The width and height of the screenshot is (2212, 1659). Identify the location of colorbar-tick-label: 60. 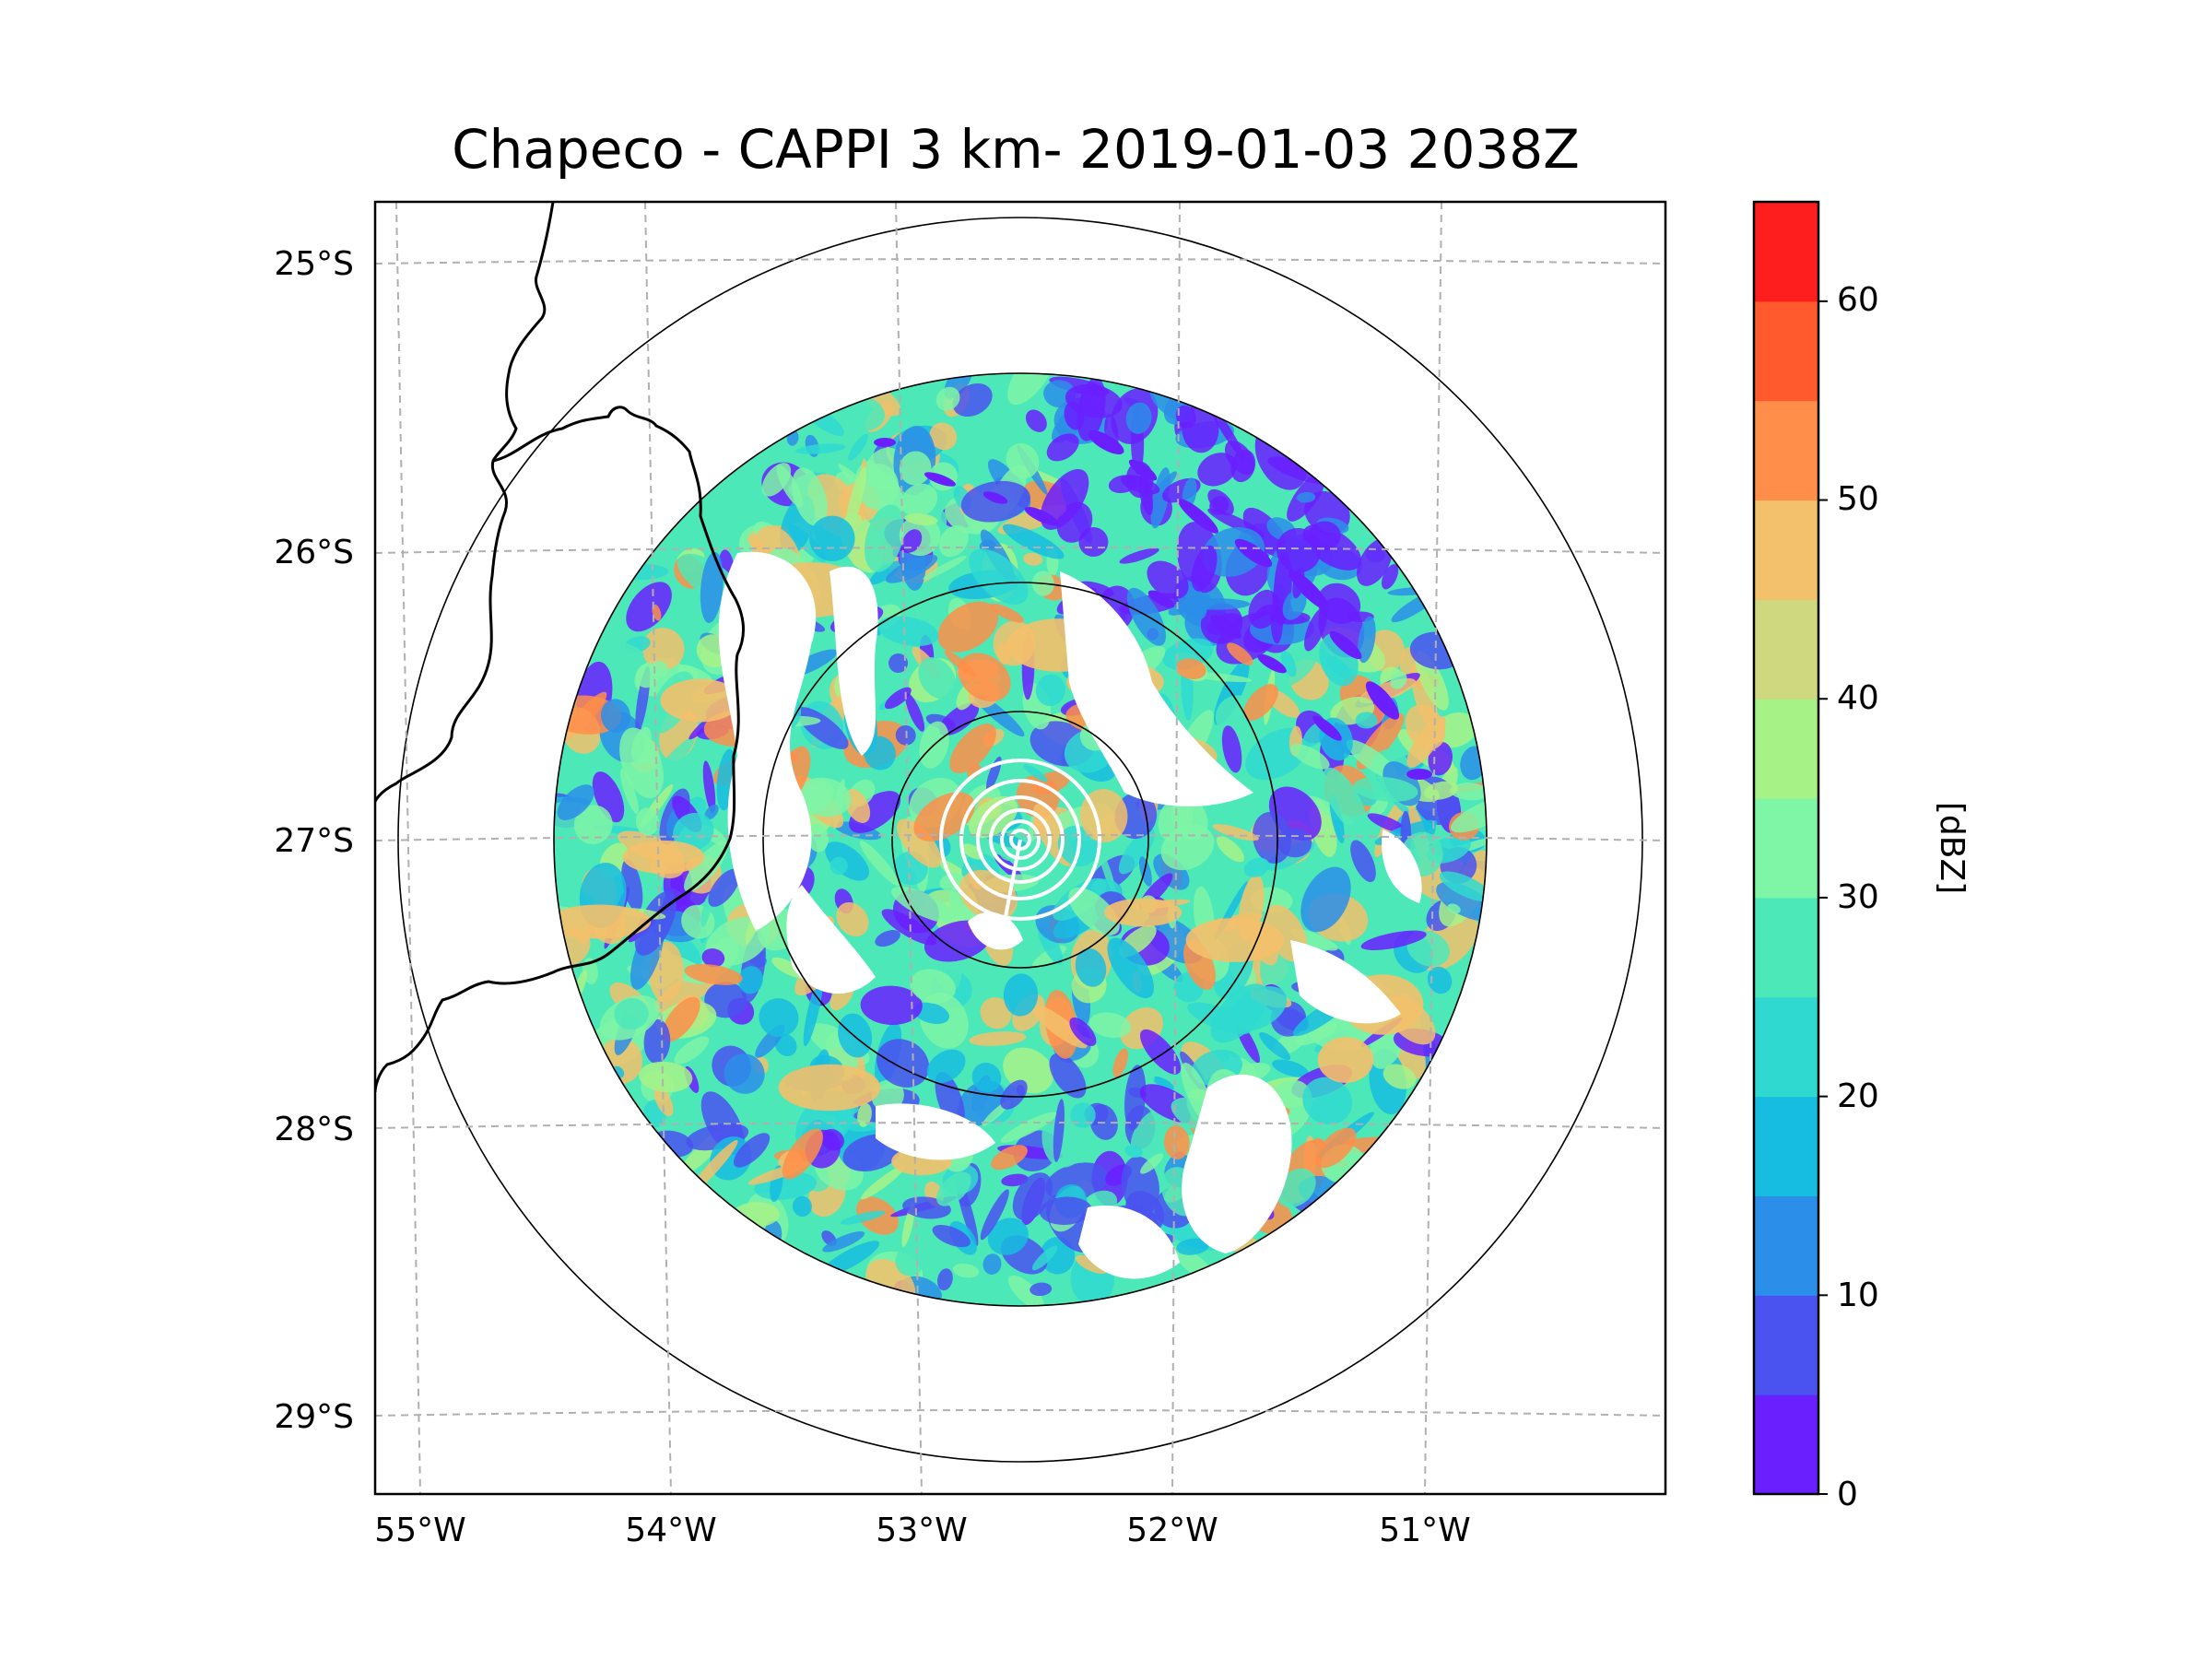
(1858, 300).